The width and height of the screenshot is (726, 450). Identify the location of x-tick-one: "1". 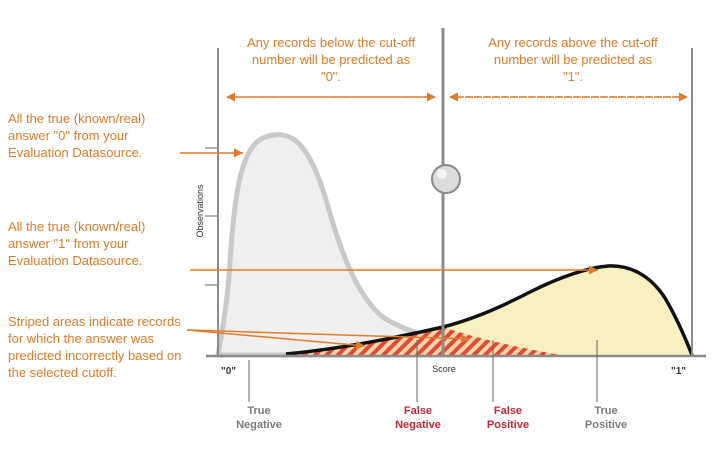
(679, 371).